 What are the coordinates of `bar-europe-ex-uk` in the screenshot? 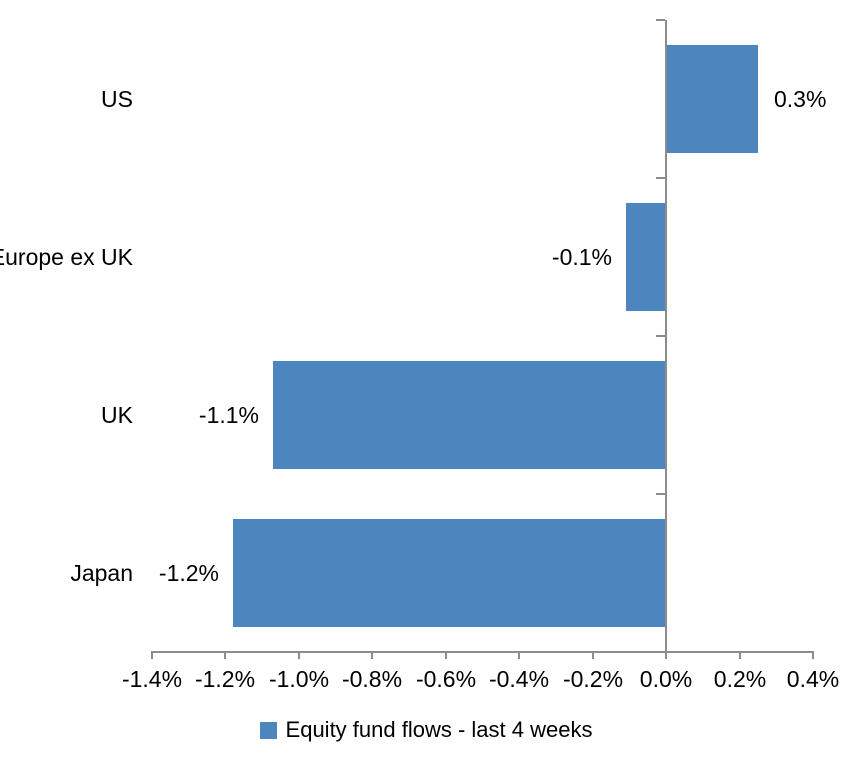 It's located at (646, 257).